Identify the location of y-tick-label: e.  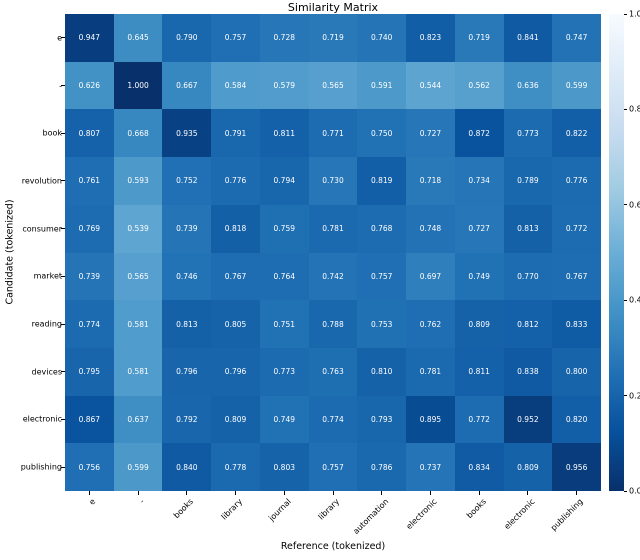
(59, 38).